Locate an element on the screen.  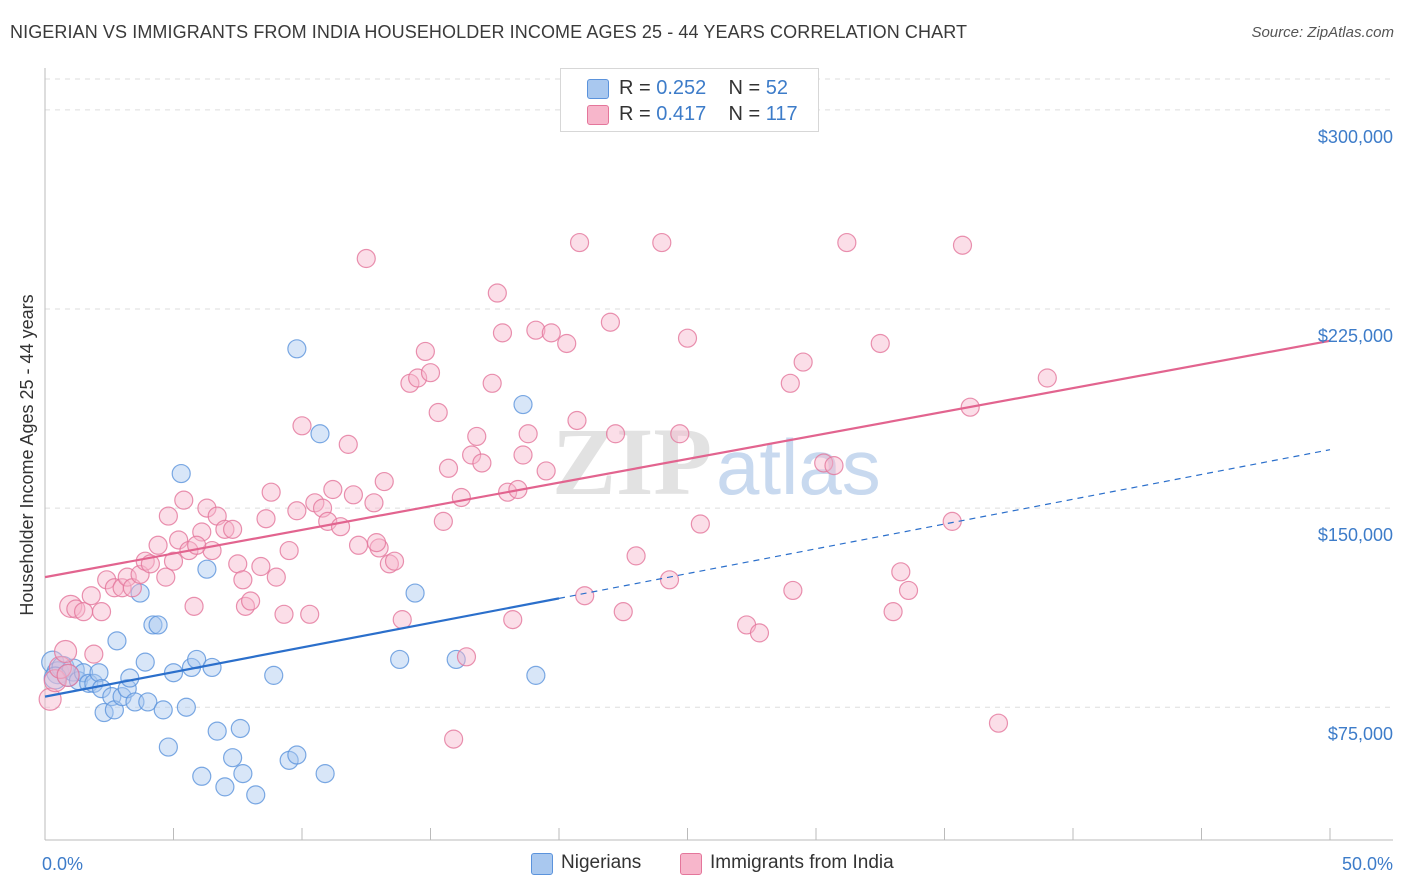
y-axis-label: Householder Income Ages 25 - 44 years is located at coordinates (27, 454).